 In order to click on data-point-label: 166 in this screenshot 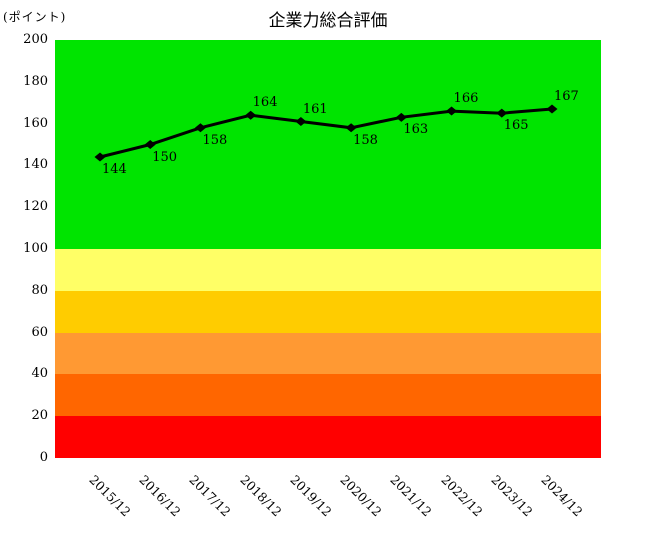, I will do `click(466, 99)`.